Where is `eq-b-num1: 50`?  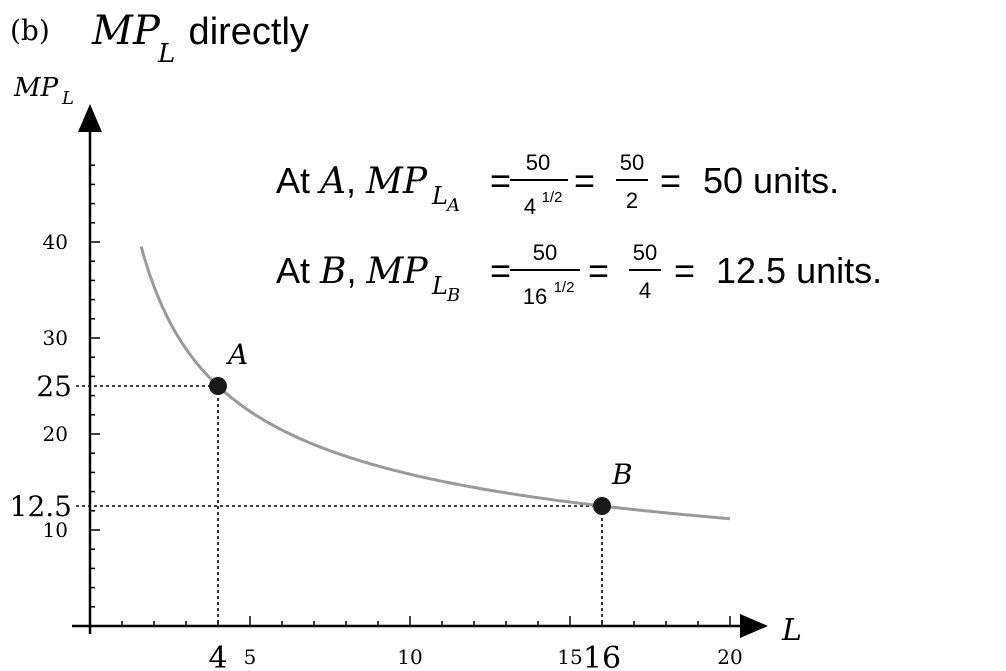 eq-b-num1: 50 is located at coordinates (545, 252).